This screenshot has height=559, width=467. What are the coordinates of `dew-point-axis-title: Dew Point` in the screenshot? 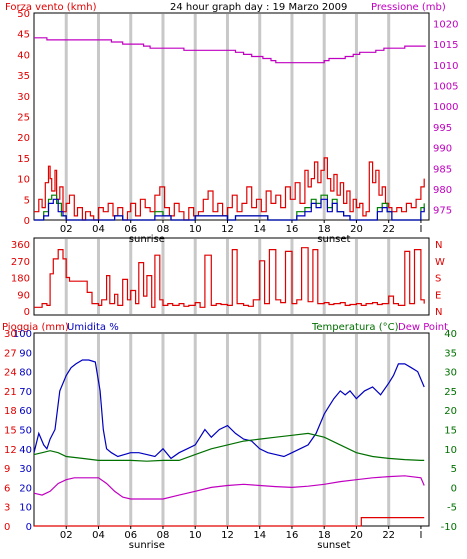 It's located at (423, 327).